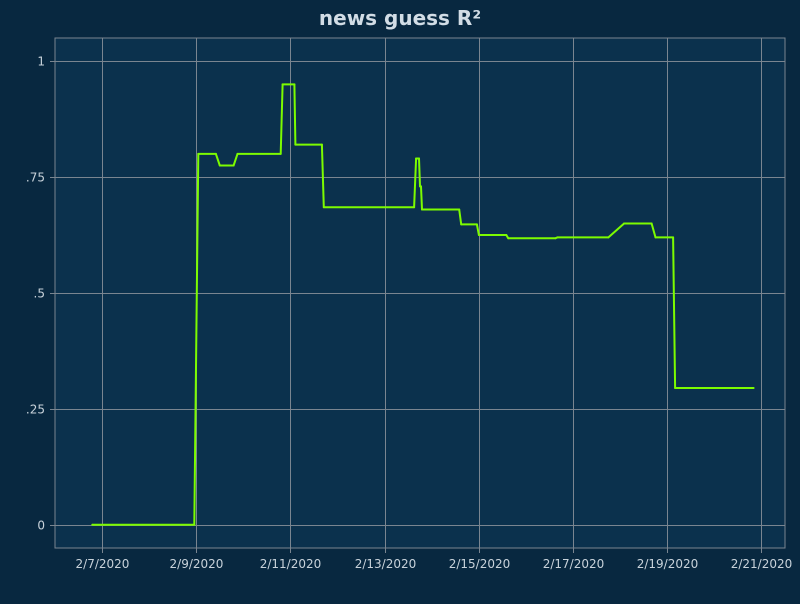  Describe the element at coordinates (386, 564) in the screenshot. I see `x-tick-label: 2/13/2020` at that location.